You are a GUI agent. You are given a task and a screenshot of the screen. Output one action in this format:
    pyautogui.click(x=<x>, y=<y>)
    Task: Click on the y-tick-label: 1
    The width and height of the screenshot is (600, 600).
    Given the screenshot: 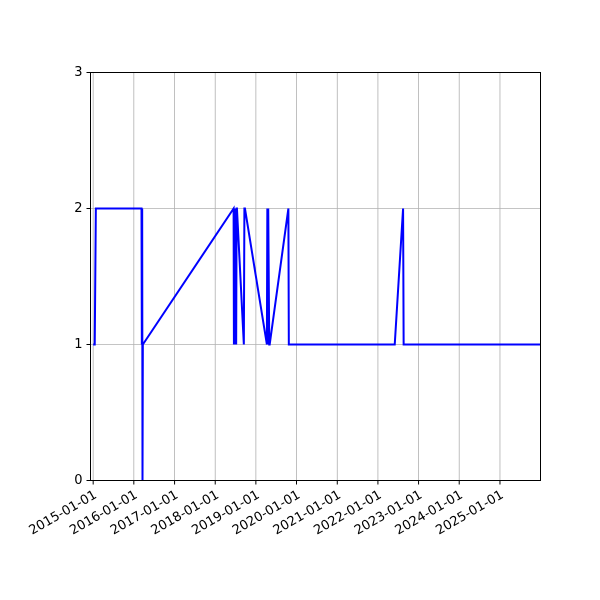 What is the action you would take?
    pyautogui.click(x=78, y=344)
    